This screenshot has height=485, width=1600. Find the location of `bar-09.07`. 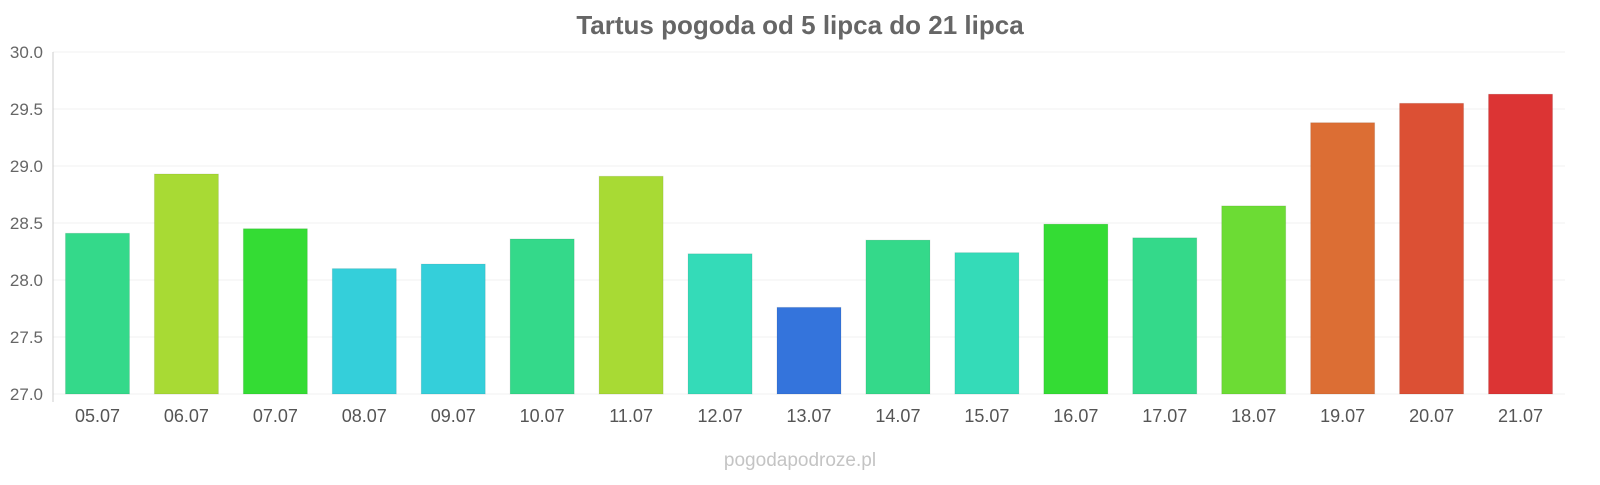

bar-09.07 is located at coordinates (453, 329).